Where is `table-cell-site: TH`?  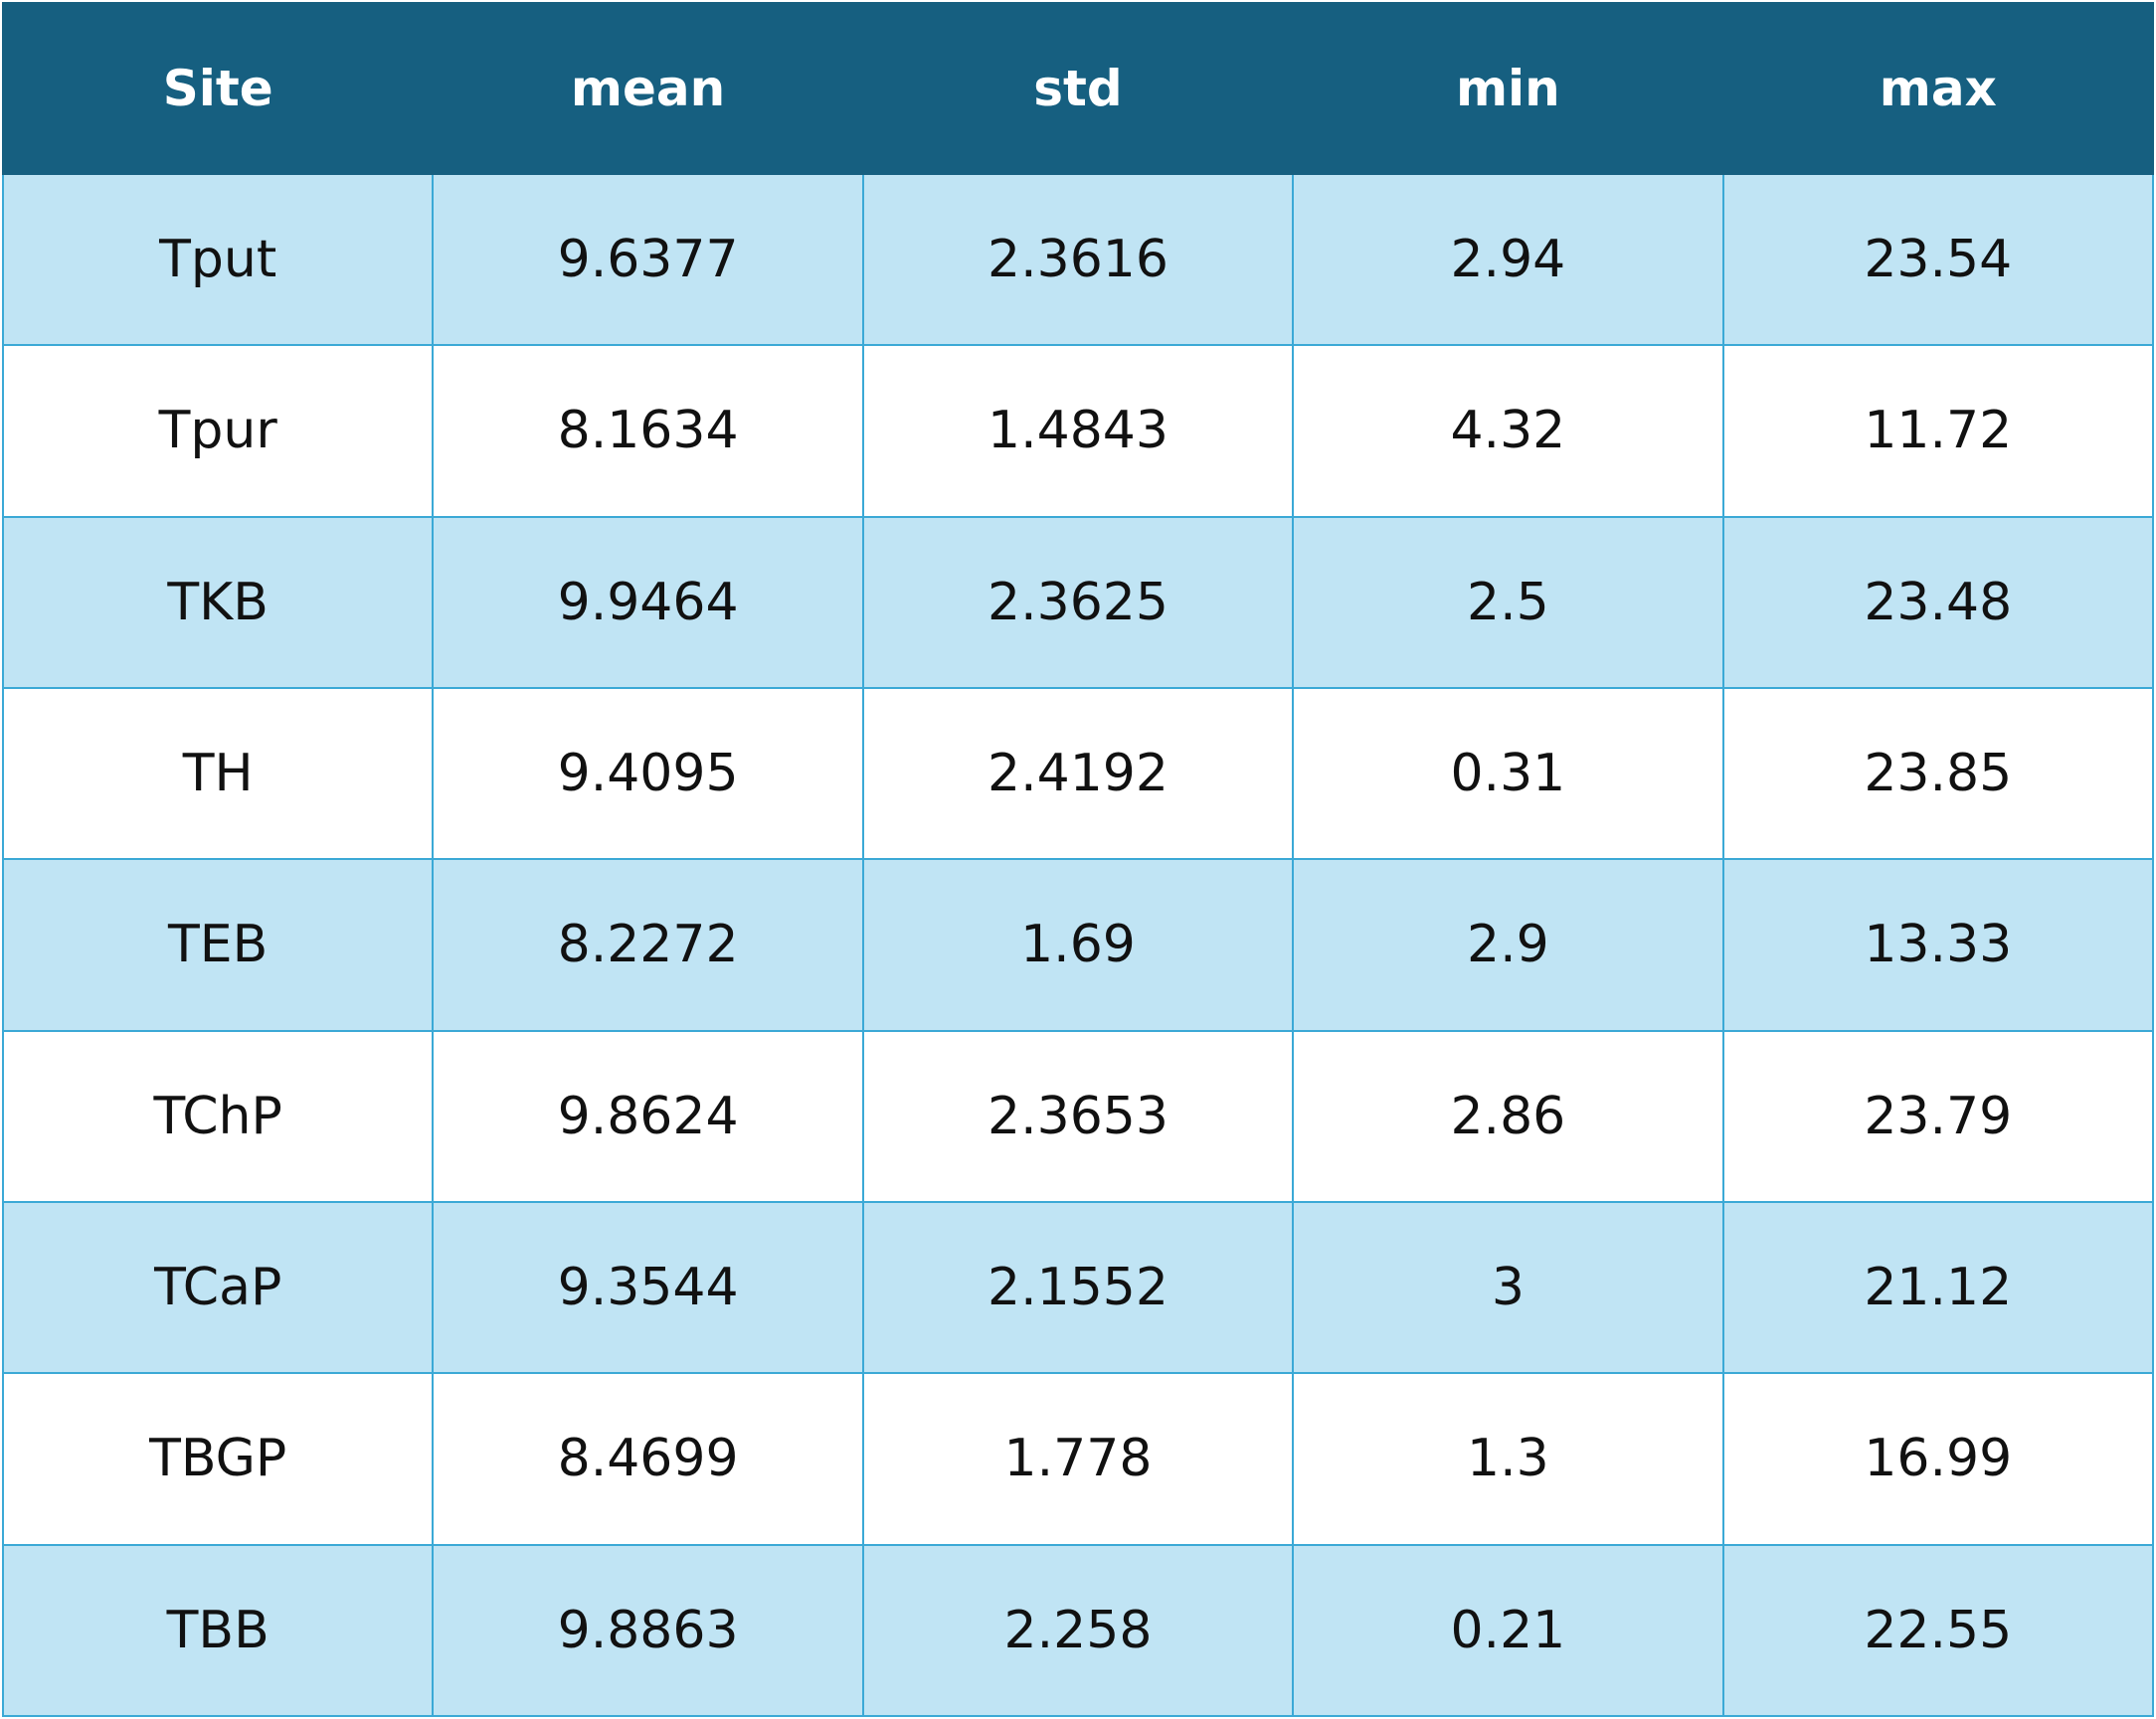 table-cell-site: TH is located at coordinates (218, 773).